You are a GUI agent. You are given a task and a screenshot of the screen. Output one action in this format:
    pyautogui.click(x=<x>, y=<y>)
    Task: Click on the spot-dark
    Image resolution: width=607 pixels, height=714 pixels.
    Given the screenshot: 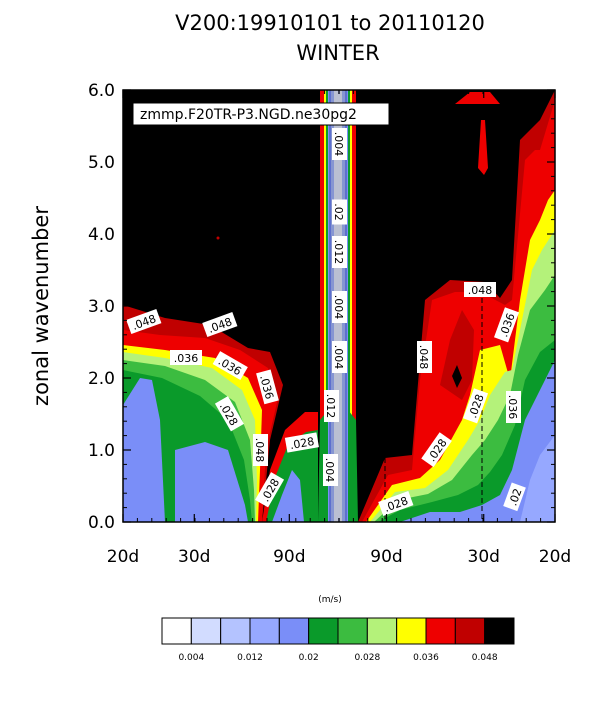 What is the action you would take?
    pyautogui.click(x=218, y=238)
    